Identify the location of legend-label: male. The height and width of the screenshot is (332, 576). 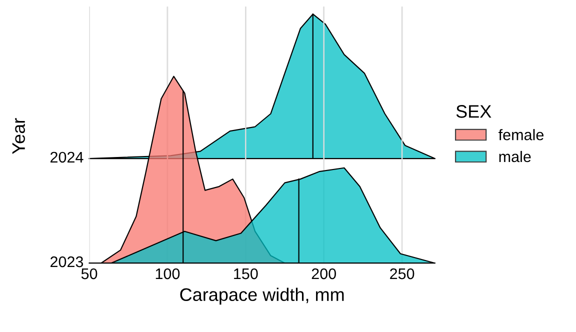
(515, 156).